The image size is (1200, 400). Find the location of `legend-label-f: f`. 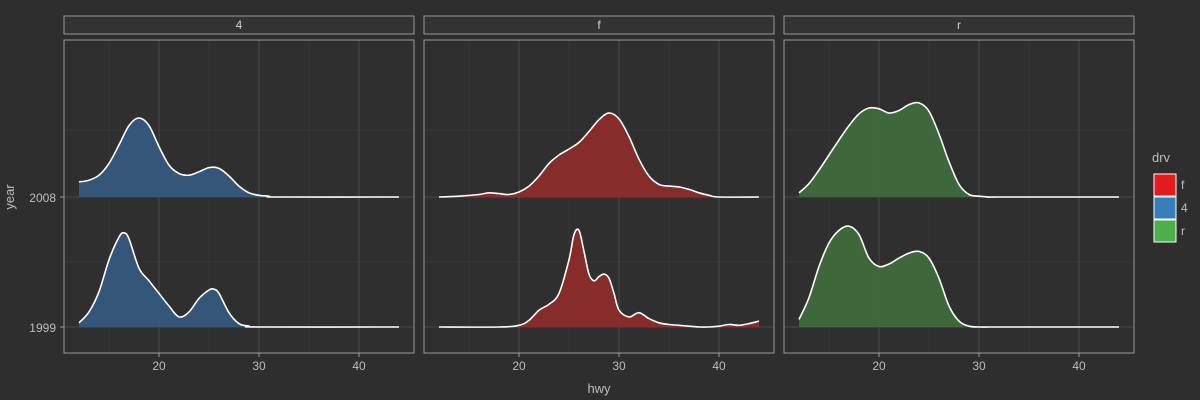

legend-label-f: f is located at coordinates (1183, 185).